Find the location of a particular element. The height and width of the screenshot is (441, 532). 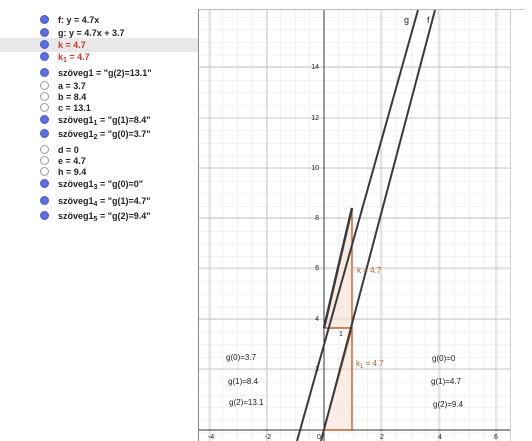

algebra-item-label: szöveg14 = "g(1)=4.7" is located at coordinates (104, 202).